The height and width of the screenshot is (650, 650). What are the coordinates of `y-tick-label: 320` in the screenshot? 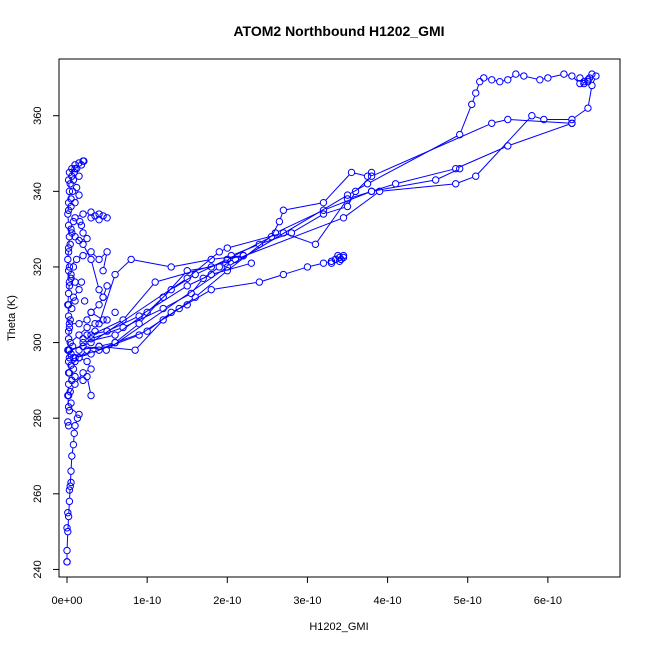 It's located at (38, 267).